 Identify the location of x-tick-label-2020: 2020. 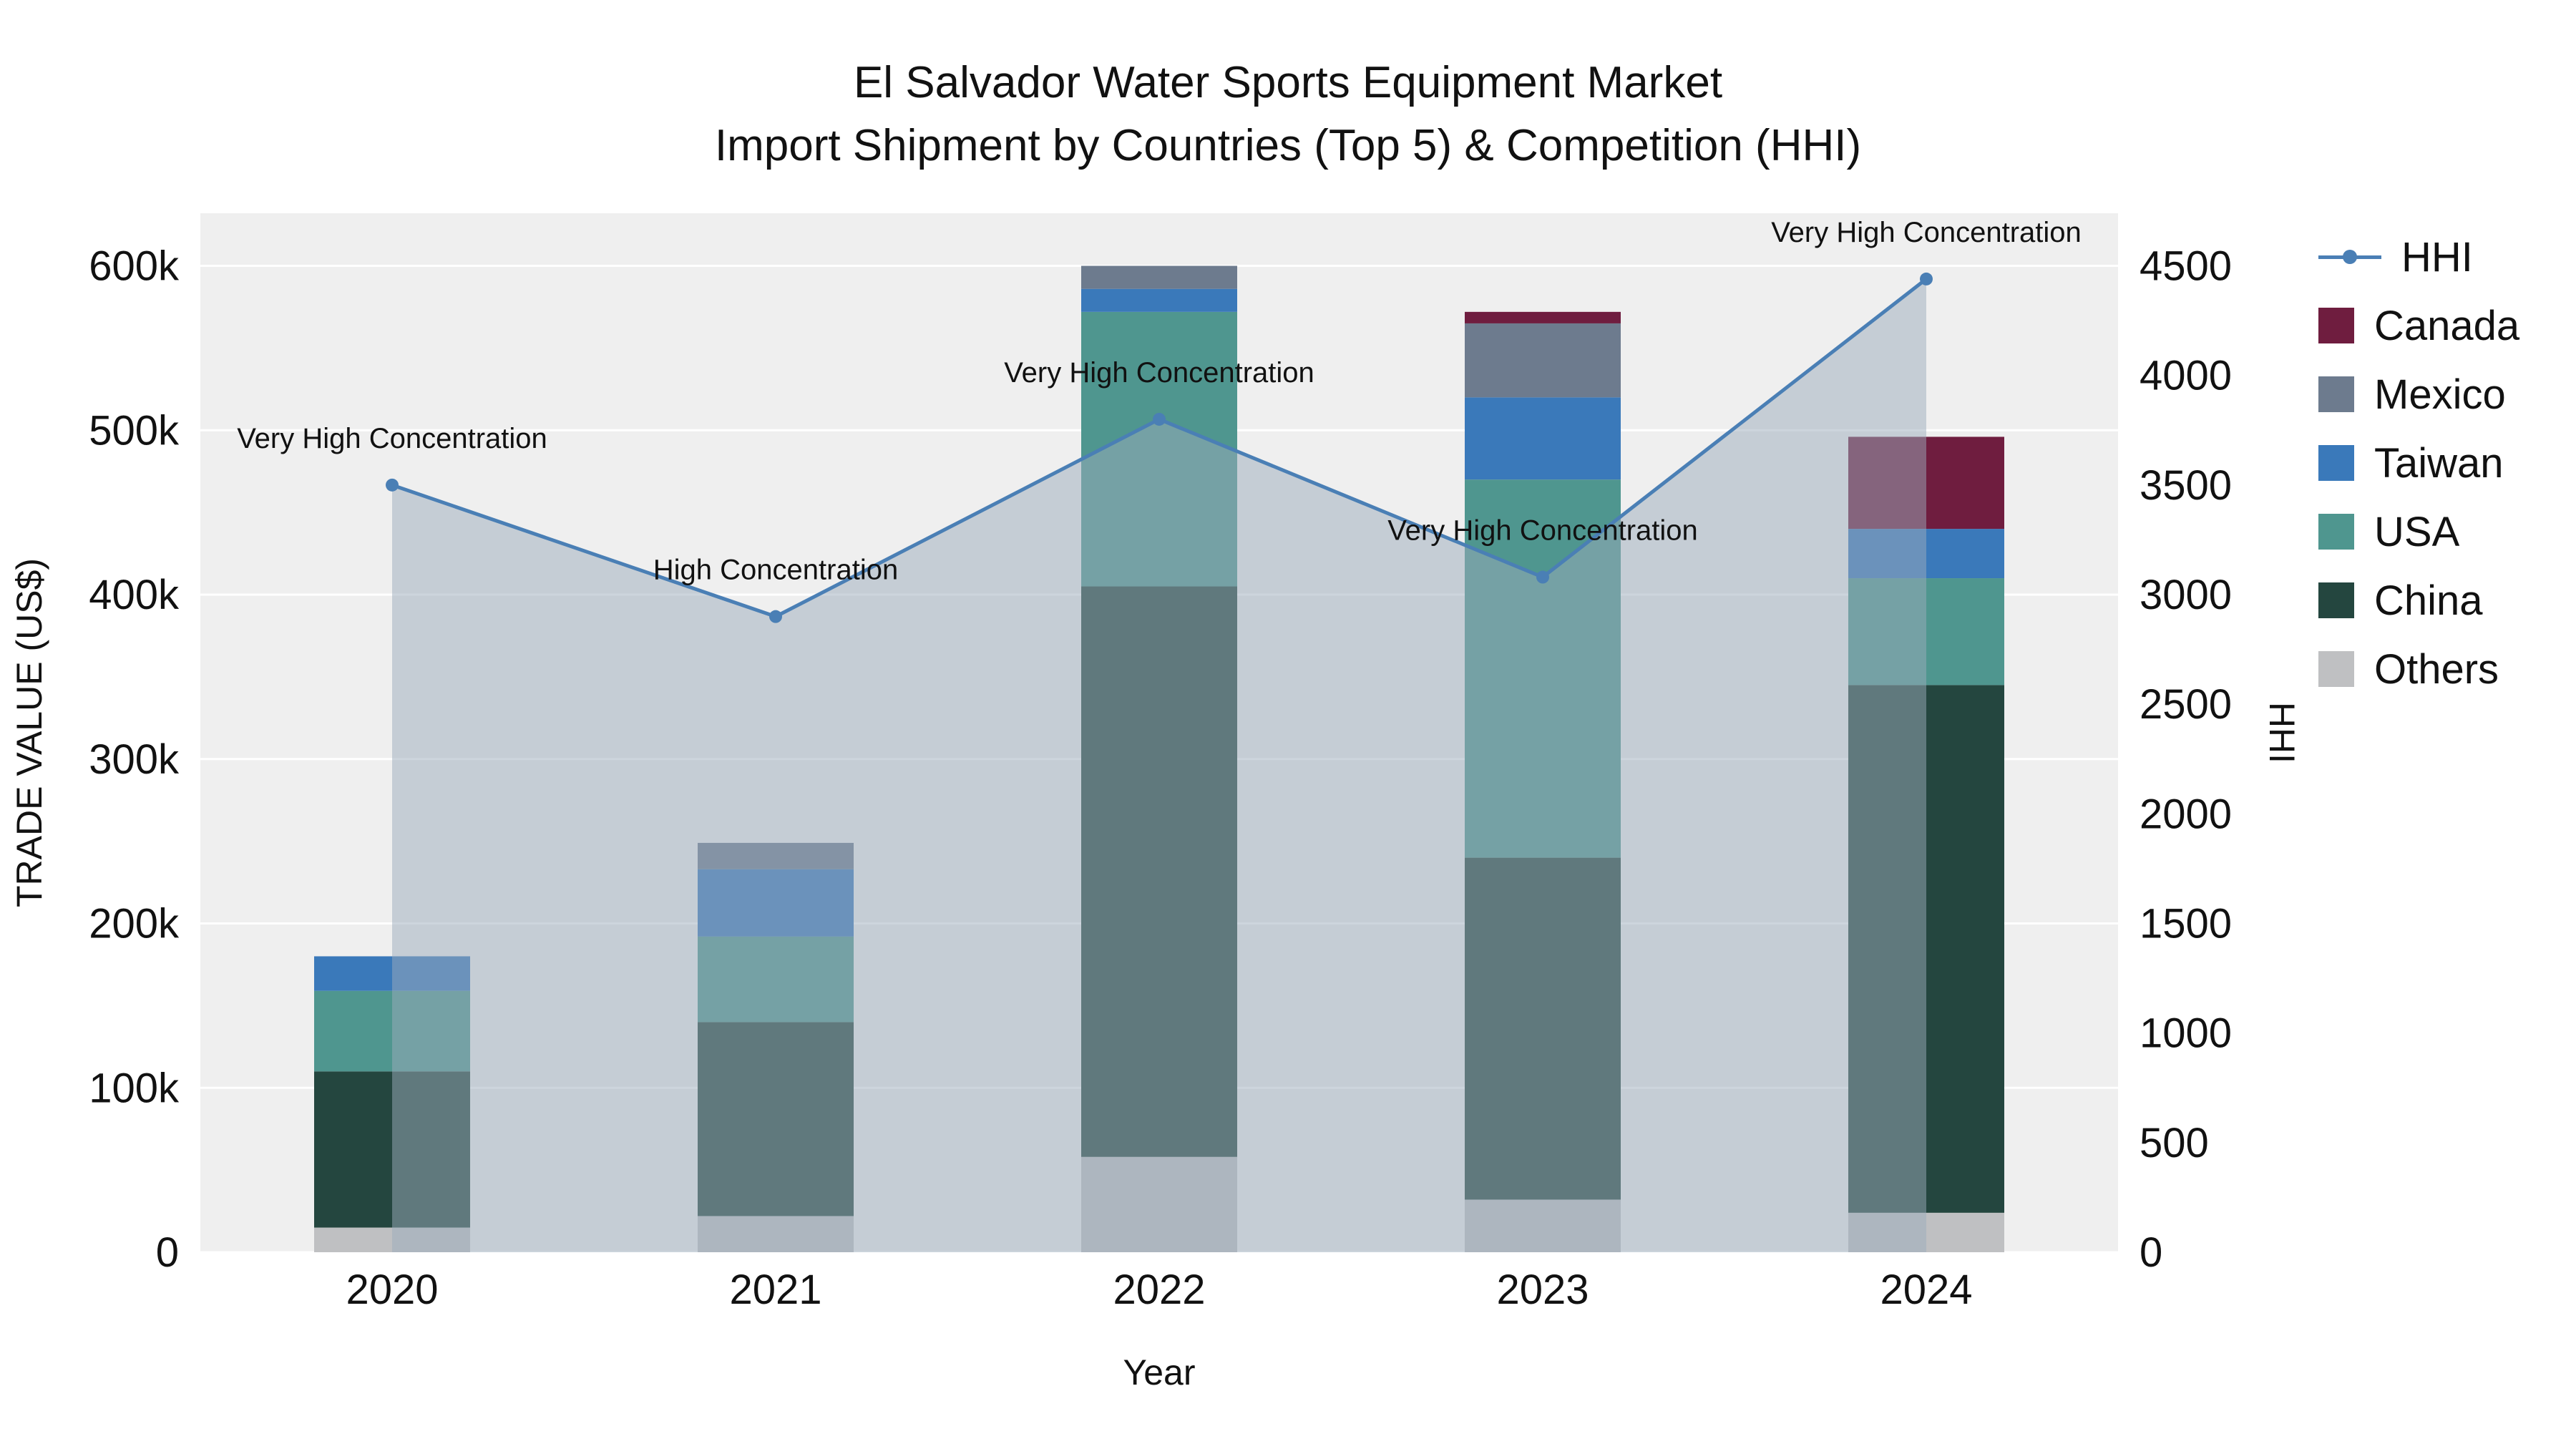
(392, 1290).